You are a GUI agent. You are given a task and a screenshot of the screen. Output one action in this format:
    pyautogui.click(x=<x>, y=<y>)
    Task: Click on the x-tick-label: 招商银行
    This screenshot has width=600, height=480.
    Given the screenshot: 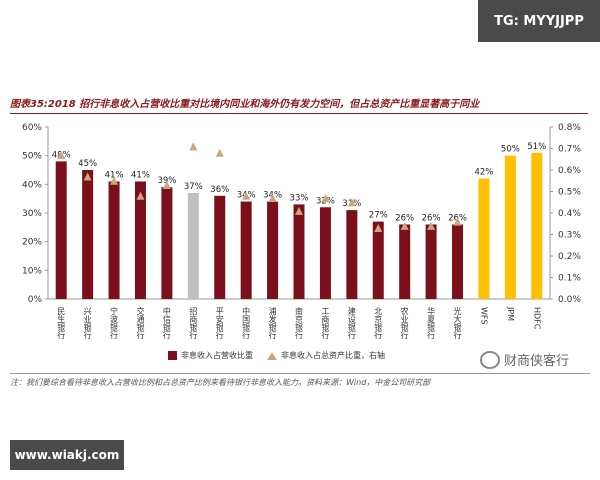 What is the action you would take?
    pyautogui.click(x=193, y=323)
    